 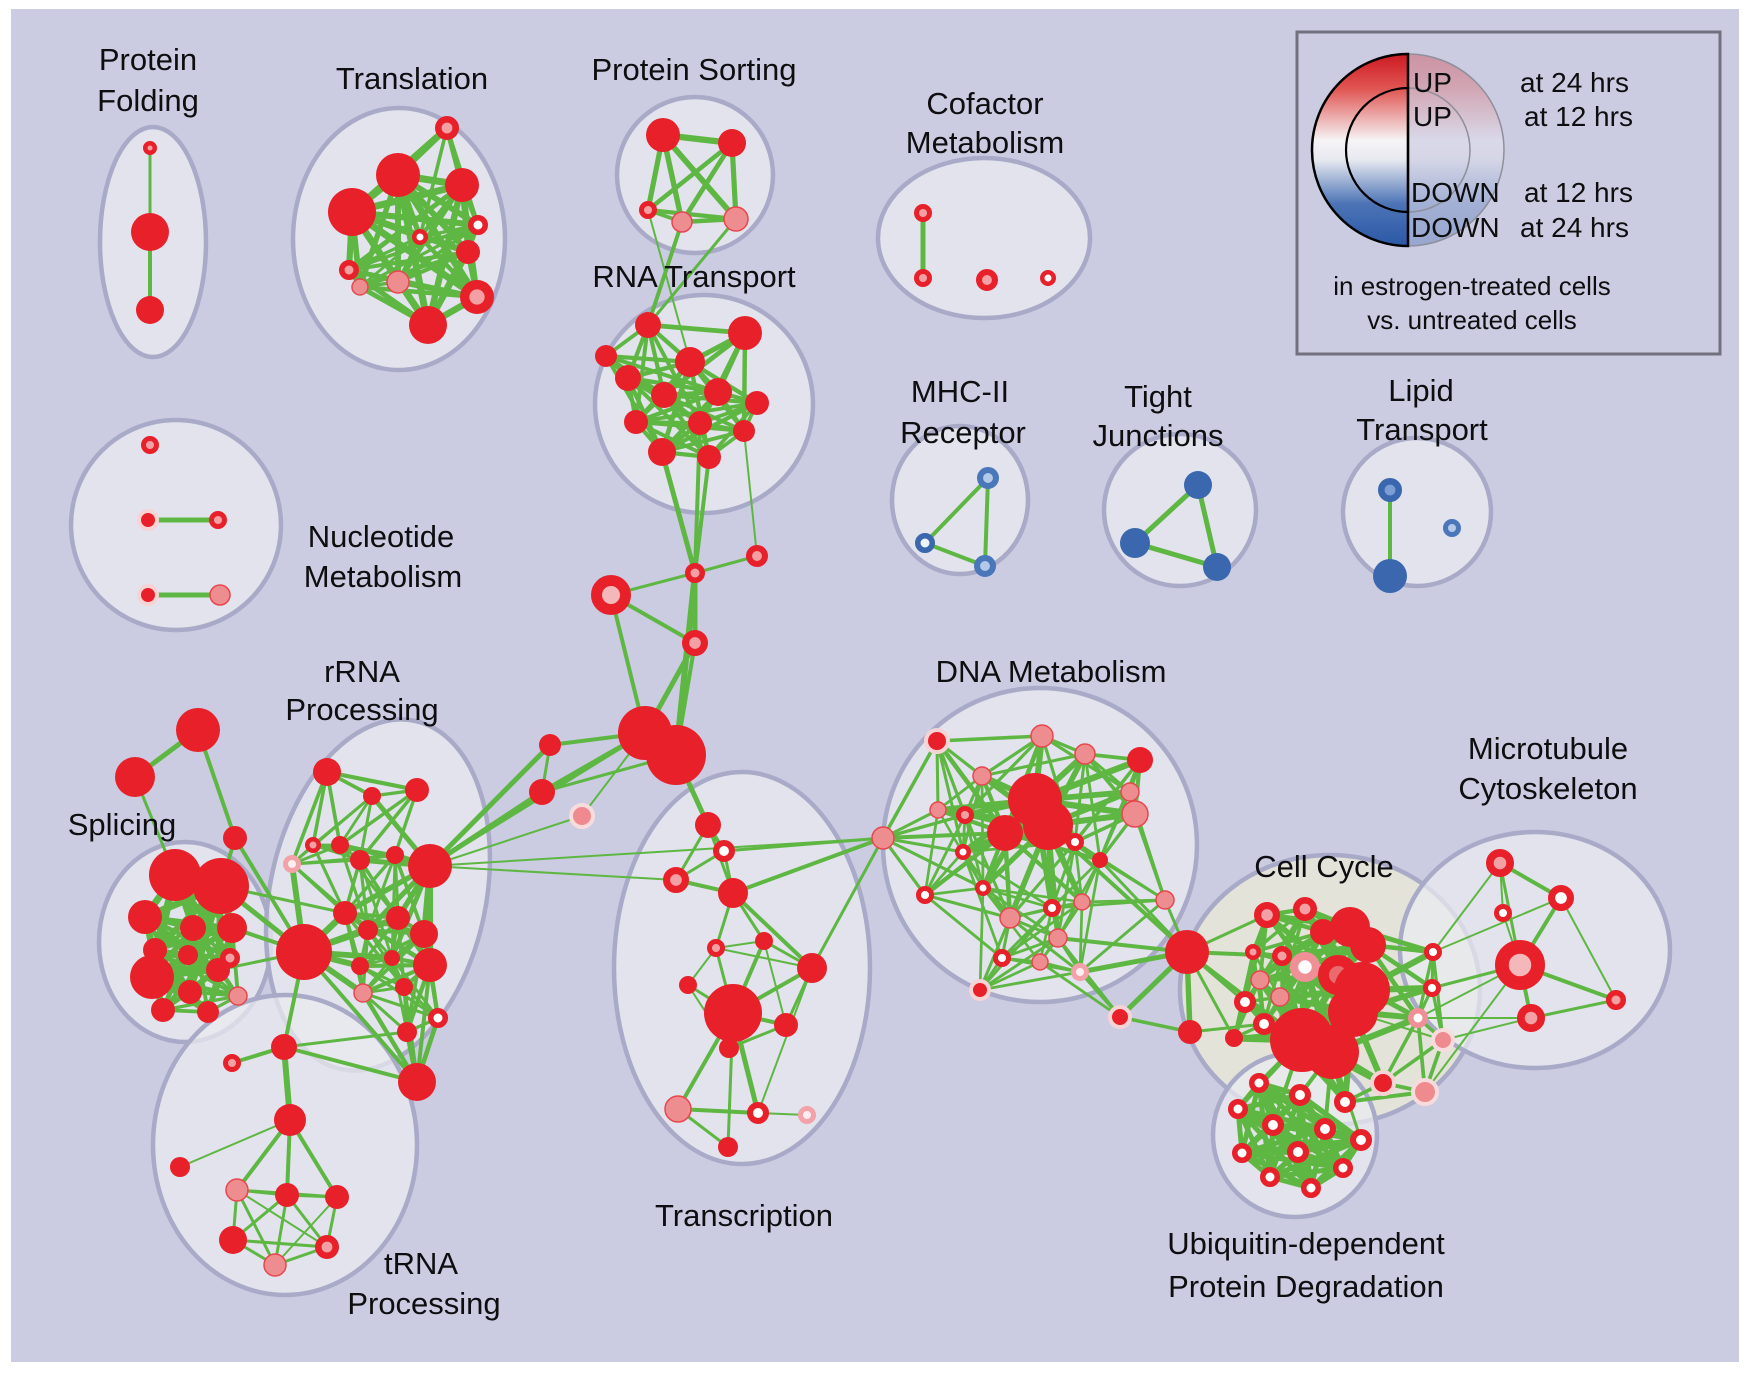 What do you see at coordinates (1432, 116) in the screenshot?
I see `legend-up-12-label: UP` at bounding box center [1432, 116].